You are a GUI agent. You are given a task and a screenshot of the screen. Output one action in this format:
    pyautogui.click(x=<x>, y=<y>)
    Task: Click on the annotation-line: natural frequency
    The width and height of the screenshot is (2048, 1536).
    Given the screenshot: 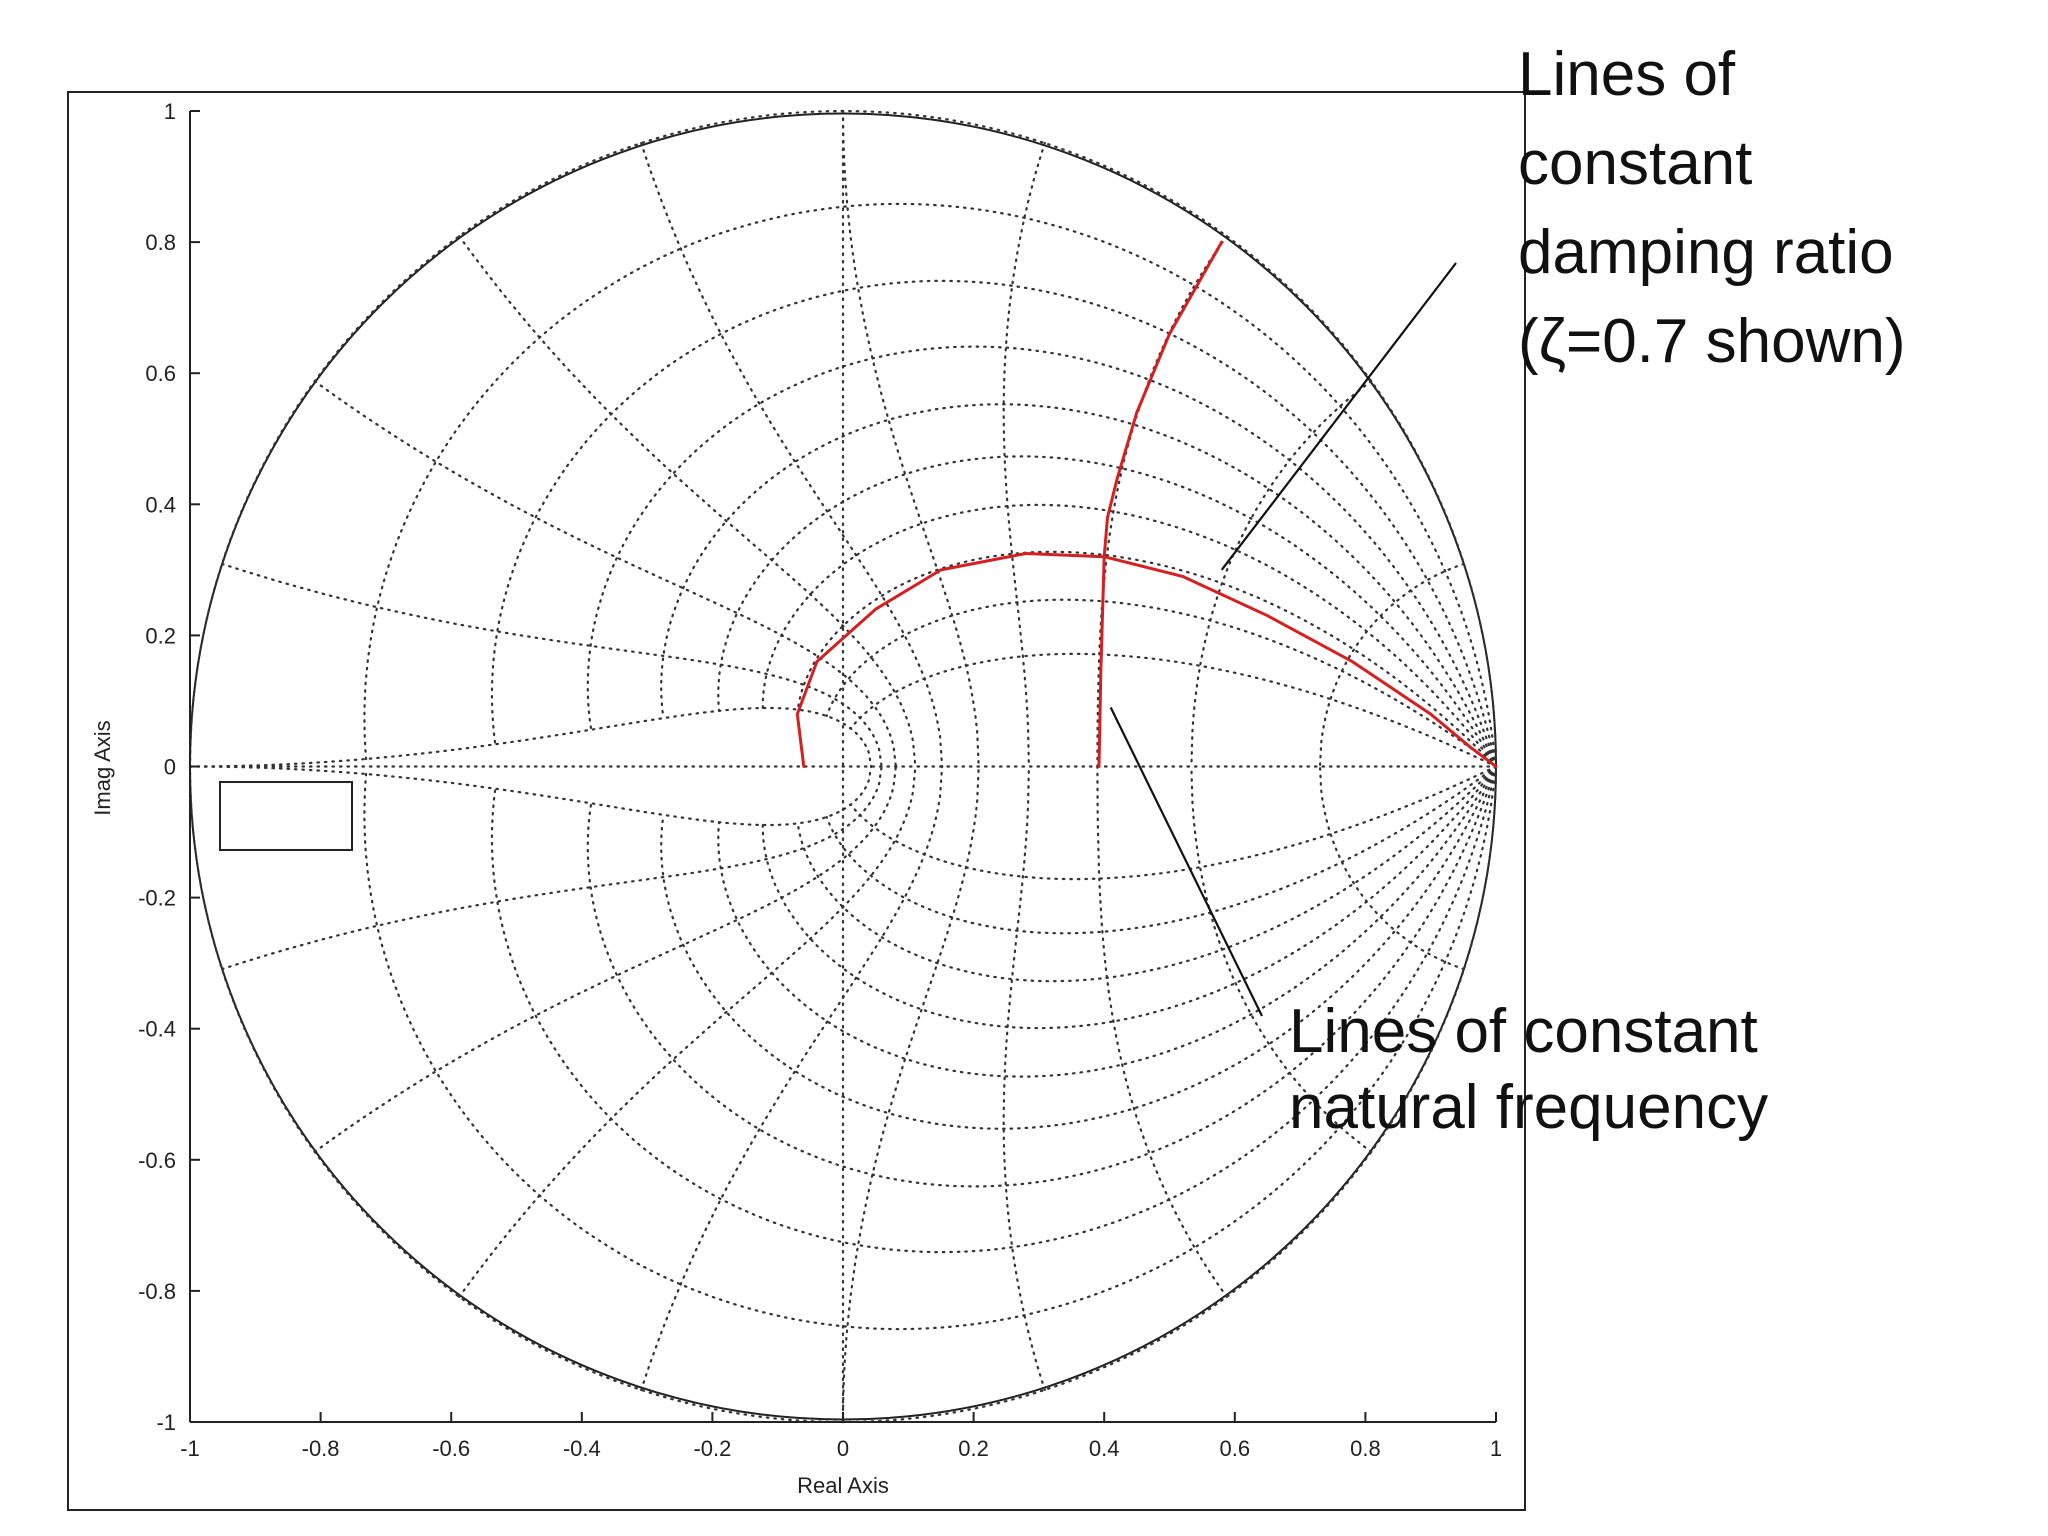 What is the action you would take?
    pyautogui.click(x=1528, y=1107)
    